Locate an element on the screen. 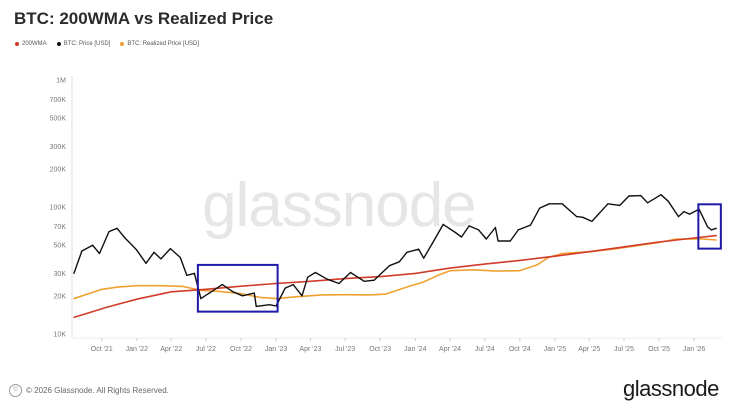  legend-item-200wma: 200WMA is located at coordinates (31, 44).